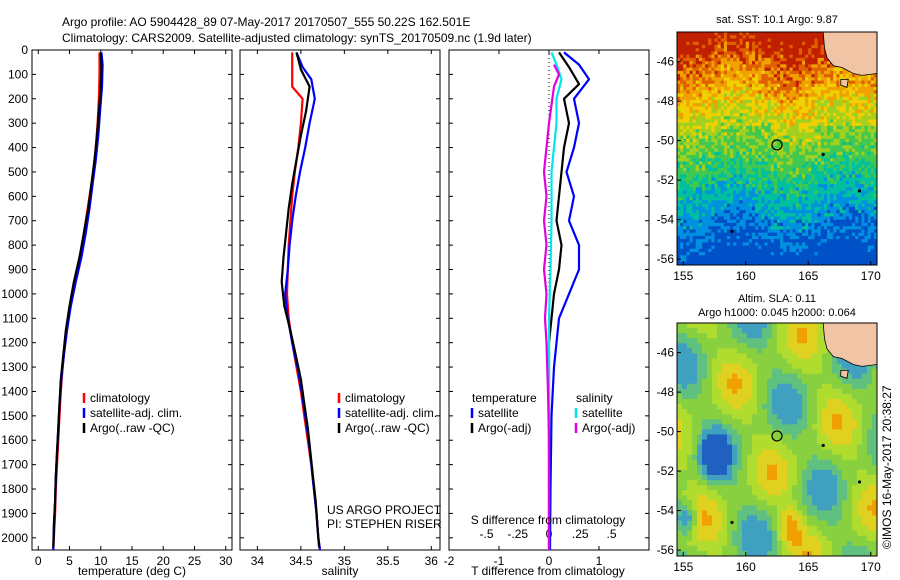 This screenshot has width=900, height=580. I want to click on x-tick-label: 35, so click(345, 561).